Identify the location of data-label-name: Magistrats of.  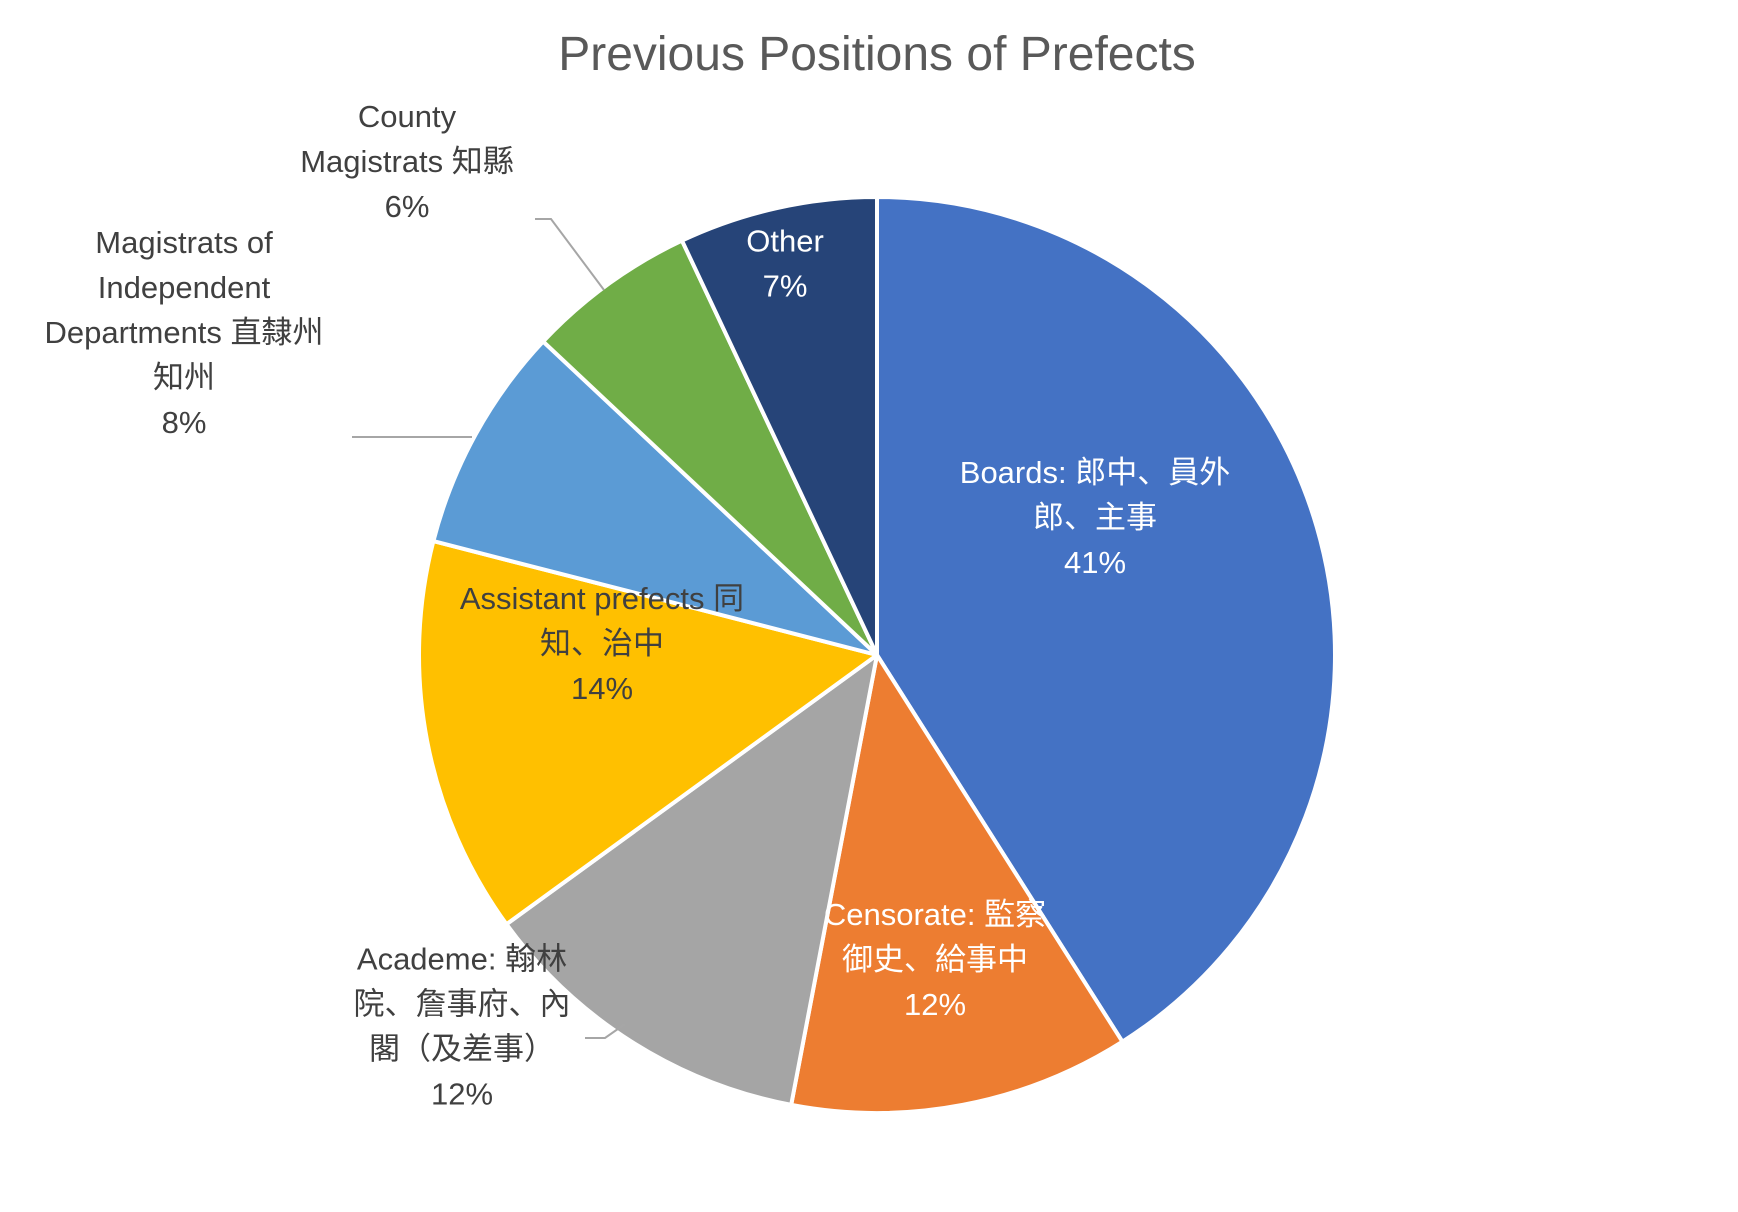
(184, 242).